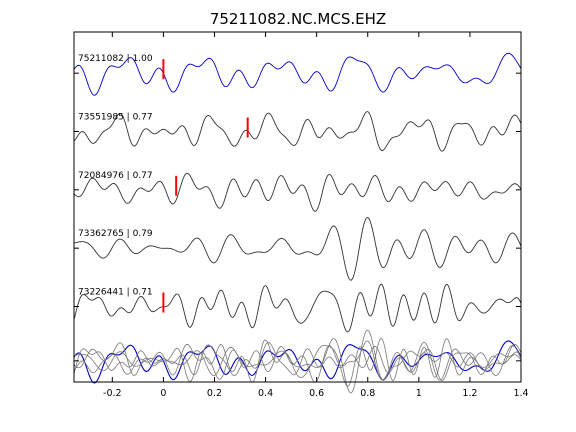  Describe the element at coordinates (115, 118) in the screenshot. I see `trace-label: 73551985 | 0.77` at that location.